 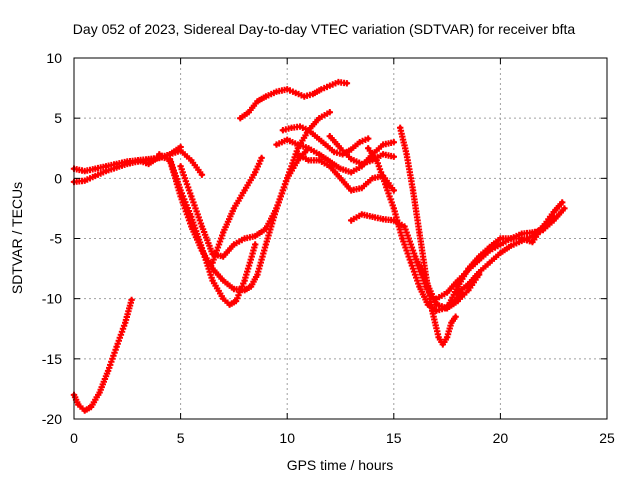 I want to click on x-tick-label: 20, so click(x=501, y=438).